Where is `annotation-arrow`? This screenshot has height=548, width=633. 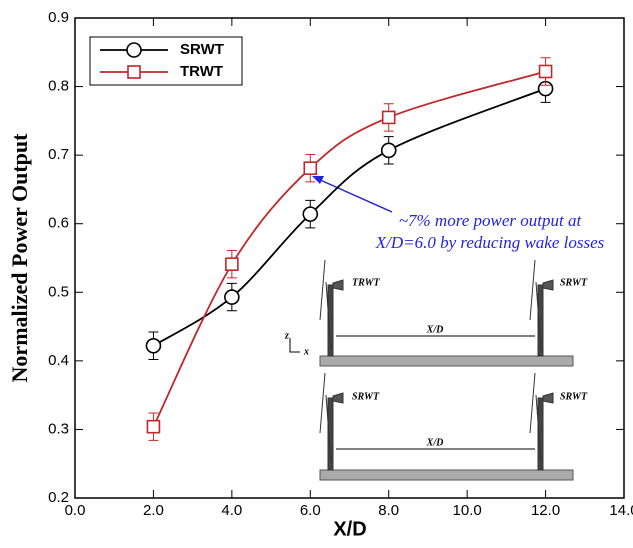 annotation-arrow is located at coordinates (355, 195).